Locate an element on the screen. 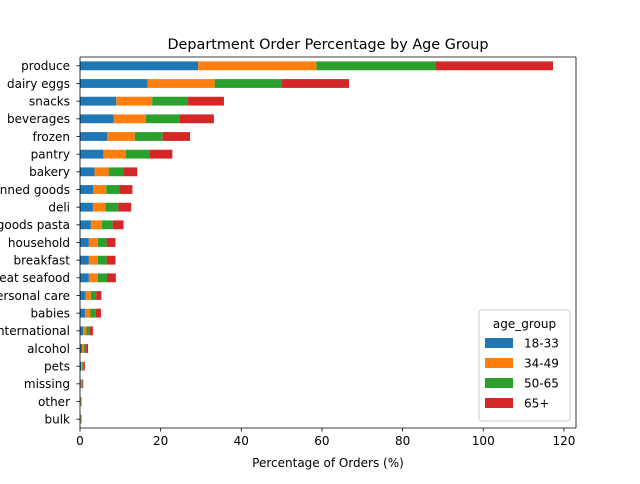 The width and height of the screenshot is (640, 484). y-tick-label-international: international is located at coordinates (35, 331).